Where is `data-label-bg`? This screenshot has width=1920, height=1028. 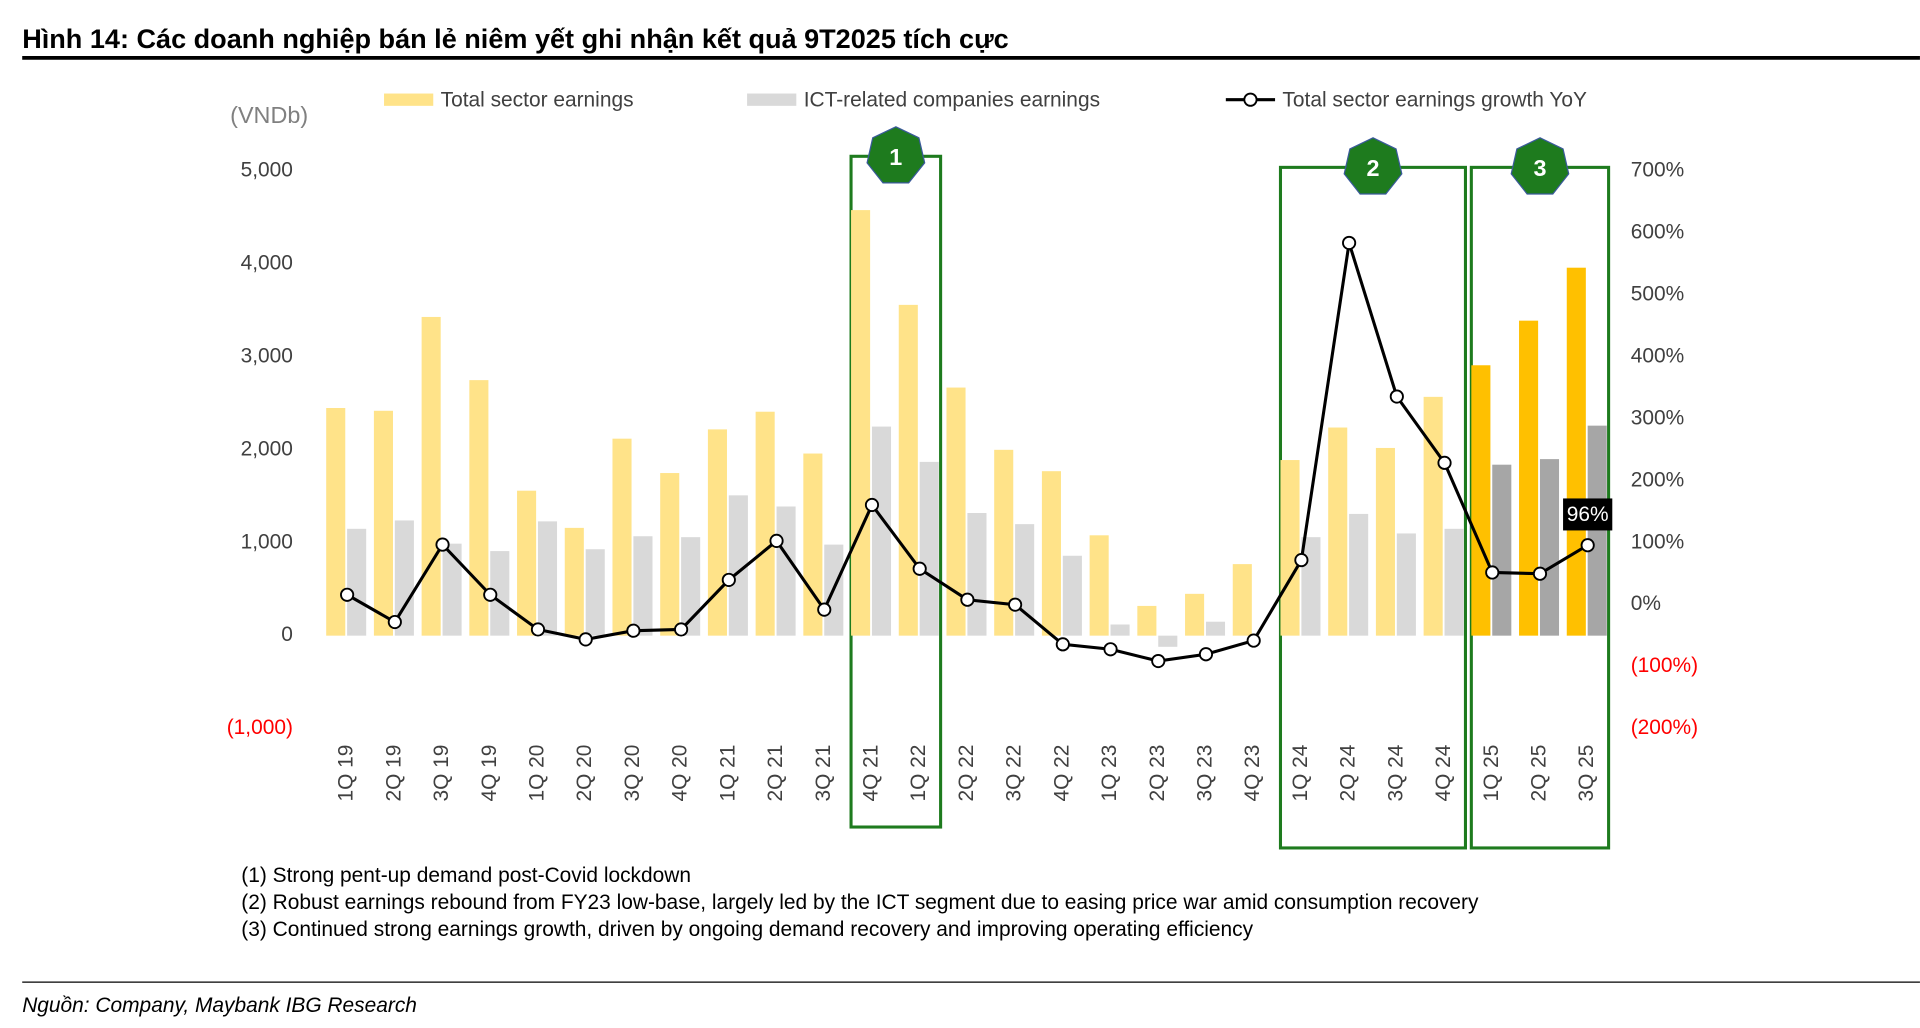 data-label-bg is located at coordinates (1588, 514).